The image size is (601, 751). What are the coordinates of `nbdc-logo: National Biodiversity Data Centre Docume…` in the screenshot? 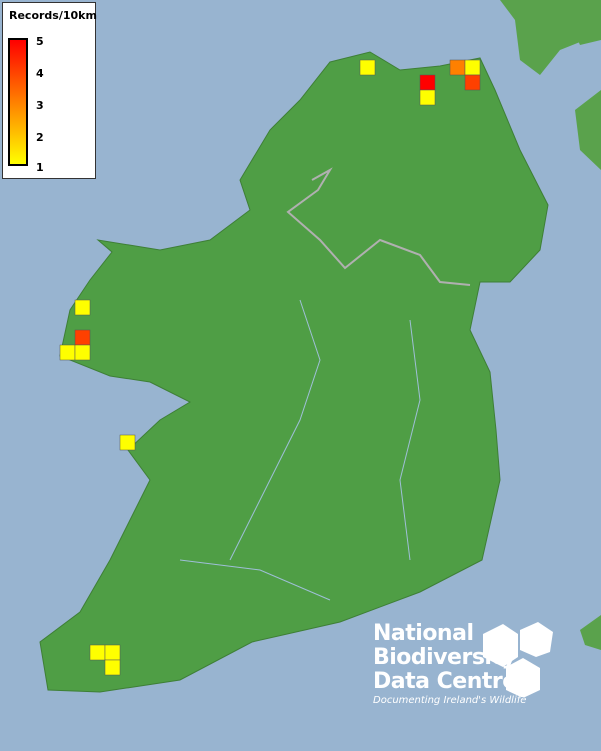 It's located at (463, 663).